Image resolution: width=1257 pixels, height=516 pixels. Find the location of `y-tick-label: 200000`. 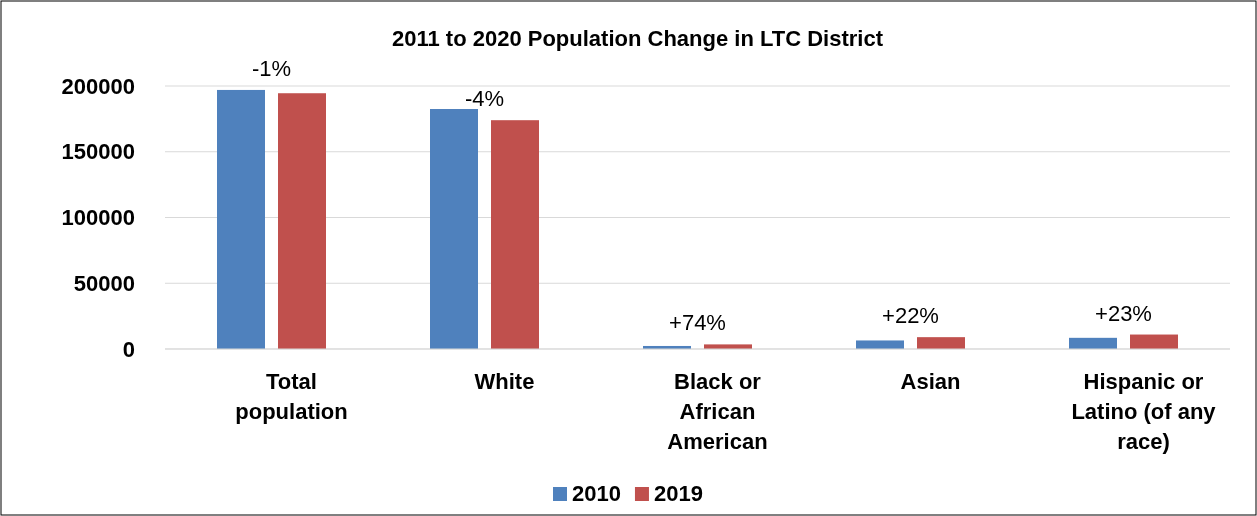

y-tick-label: 200000 is located at coordinates (98, 86).